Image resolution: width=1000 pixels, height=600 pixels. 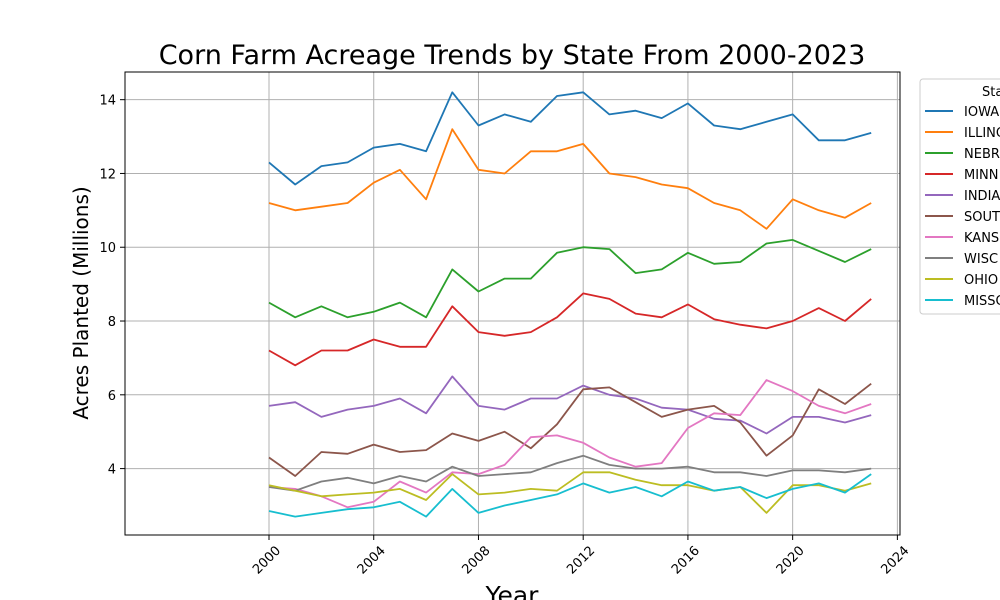 I want to click on x-axis-ticks: 2000 2004 2008 2012 2016 2020 2024, so click(x=581, y=556).